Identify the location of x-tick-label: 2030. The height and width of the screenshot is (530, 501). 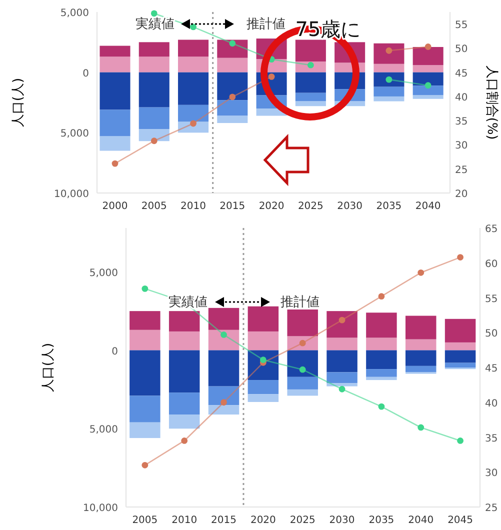
(342, 520).